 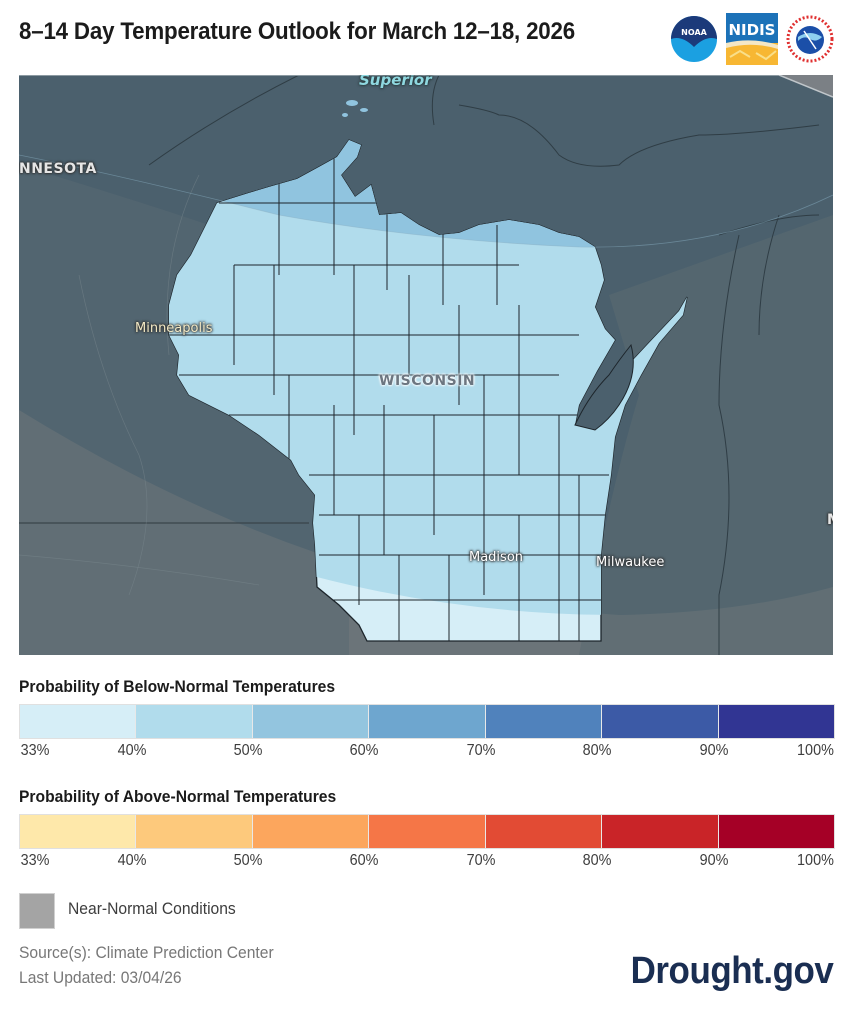 I want to click on last-updated-text: Last Updated: 03/04/26, so click(x=100, y=977).